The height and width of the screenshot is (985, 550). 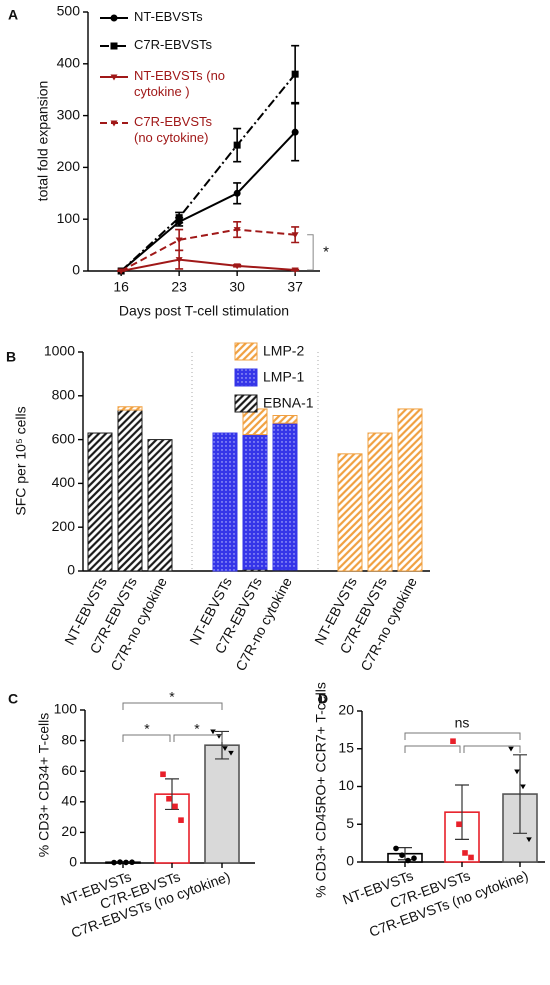 I want to click on y-tick-label: 300, so click(x=69, y=114).